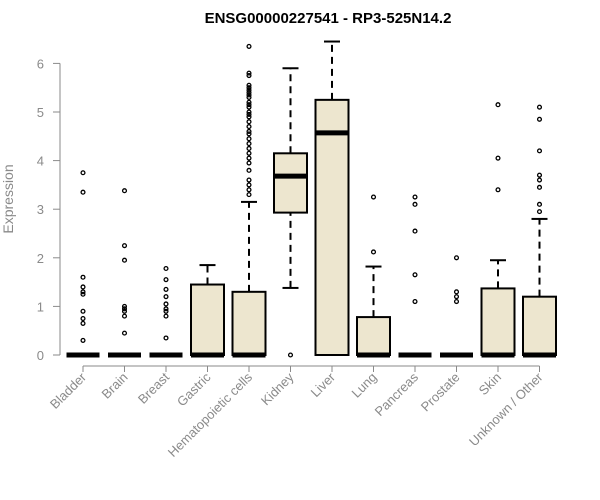 This screenshot has height=500, width=600. I want to click on box-lung, so click(373, 276).